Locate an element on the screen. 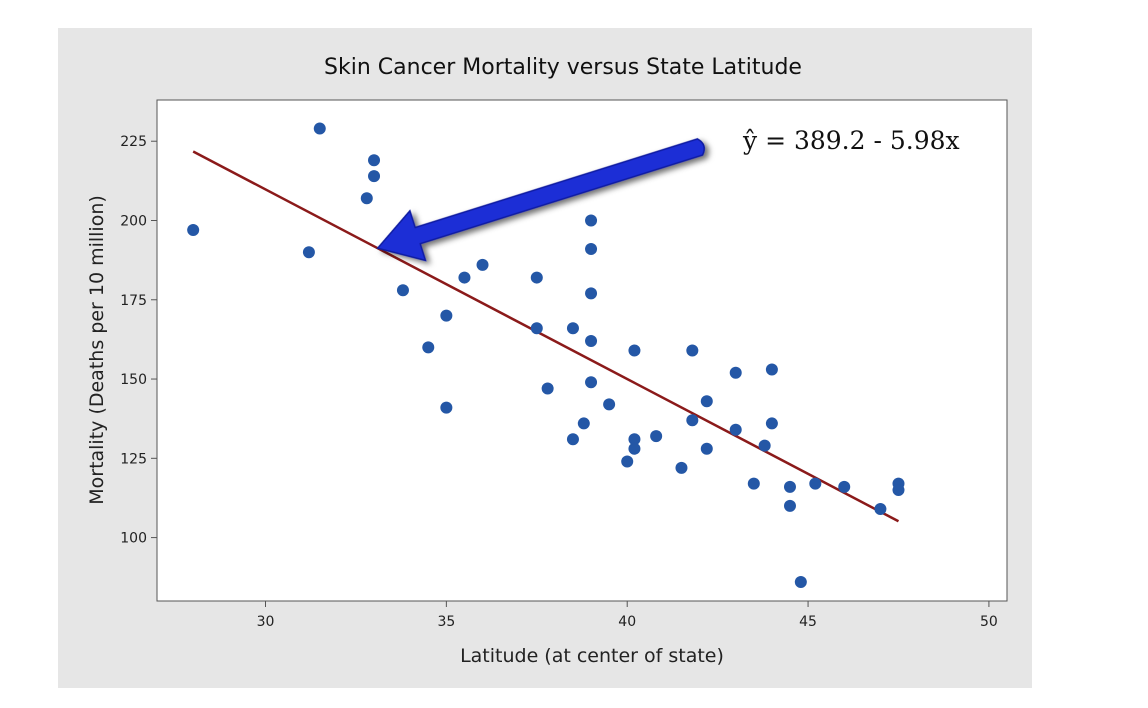 The height and width of the screenshot is (708, 1148). x-tick-label: 50 is located at coordinates (989, 622).